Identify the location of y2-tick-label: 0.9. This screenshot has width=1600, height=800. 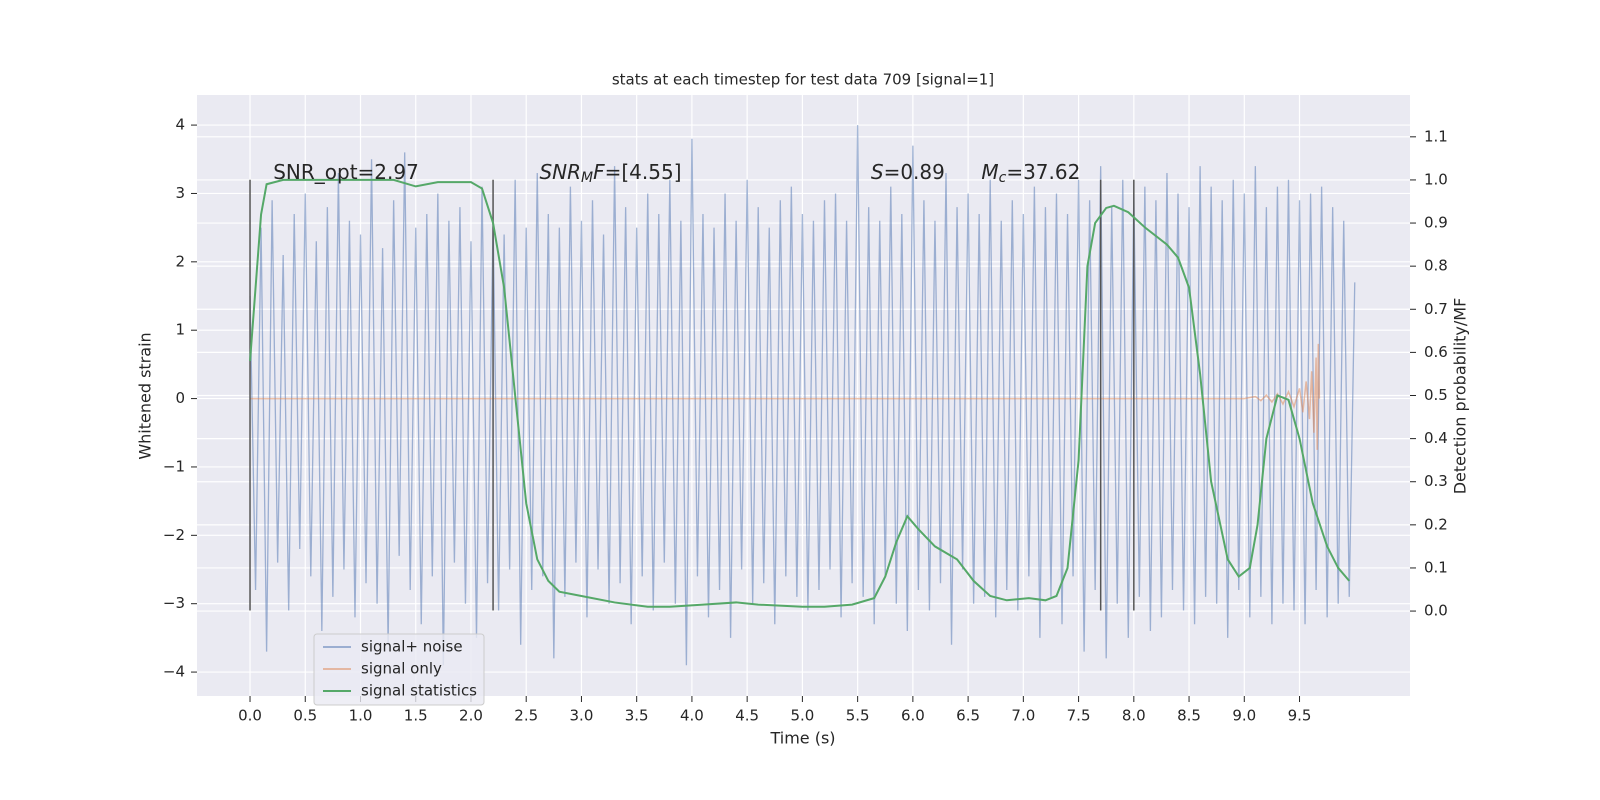
(1436, 223).